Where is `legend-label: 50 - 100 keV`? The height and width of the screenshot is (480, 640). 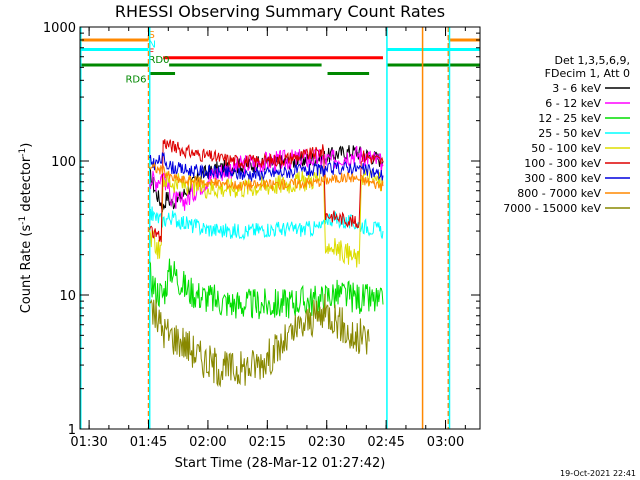
legend-label: 50 - 100 keV is located at coordinates (566, 148).